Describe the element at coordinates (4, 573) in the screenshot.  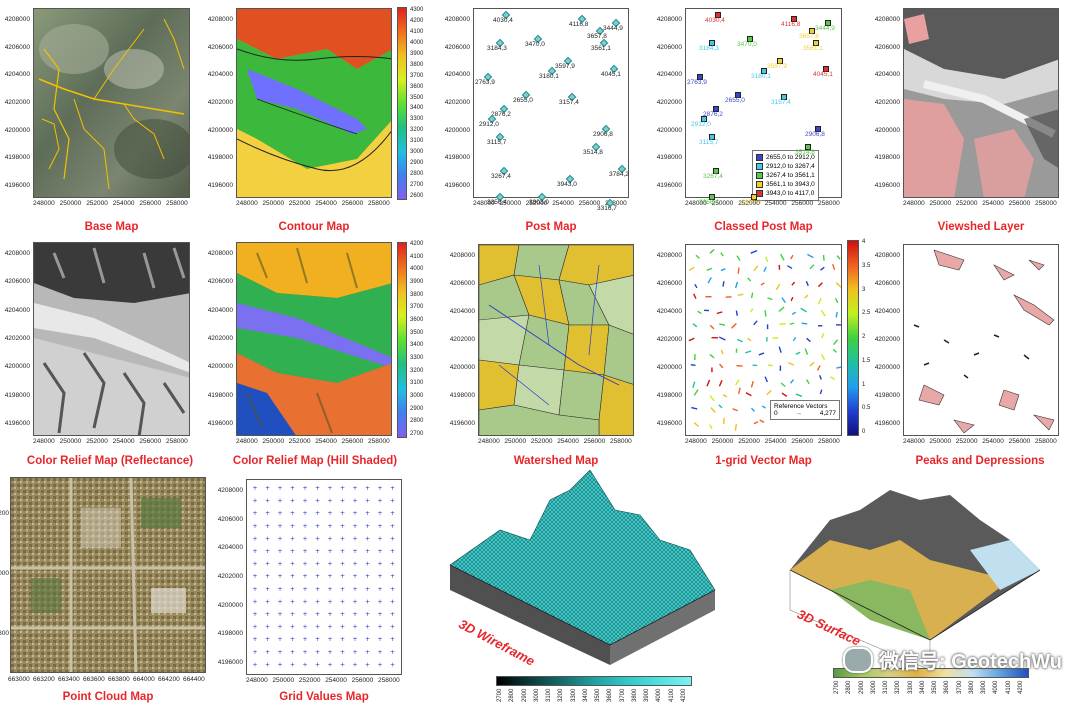
I see `y-tick-label: 000` at that location.